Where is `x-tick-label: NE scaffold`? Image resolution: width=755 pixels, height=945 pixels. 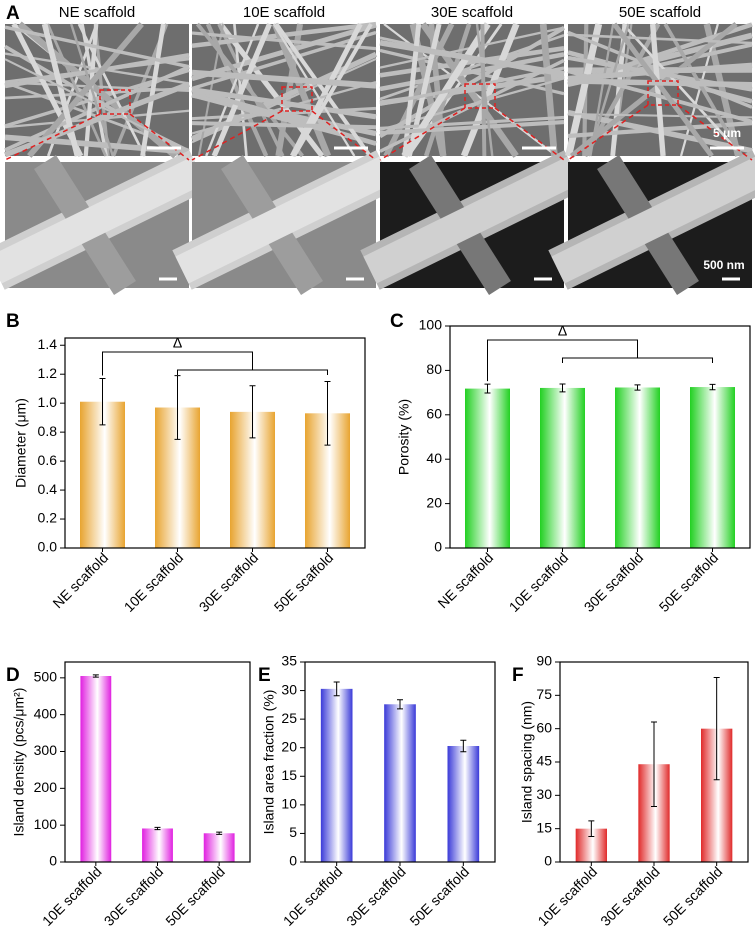
x-tick-label: NE scaffold is located at coordinates (80, 580).